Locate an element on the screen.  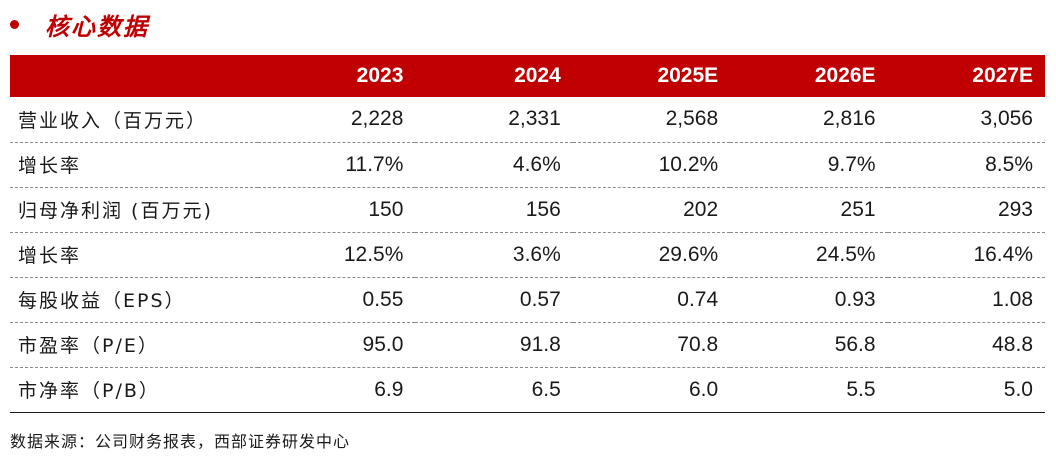
table-cell: 10.2% is located at coordinates (688, 164).